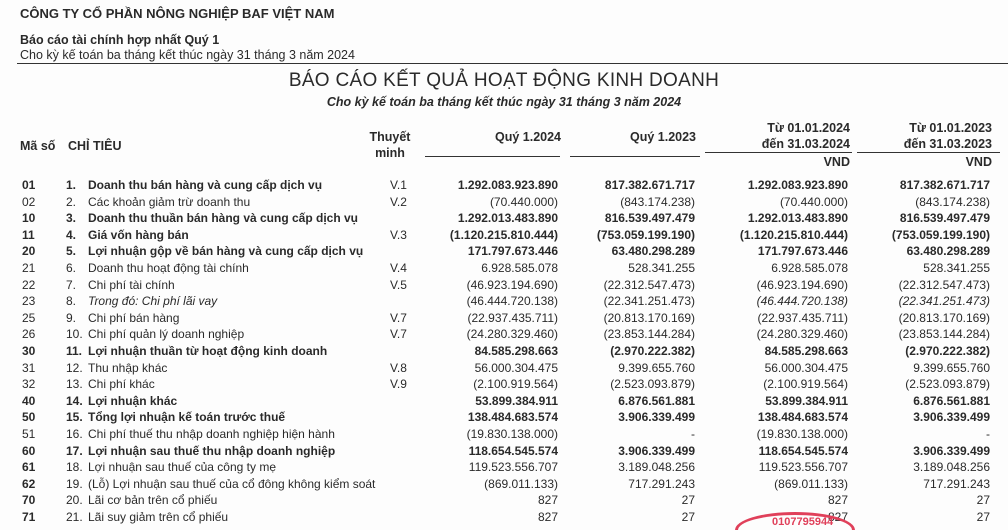 The image size is (1008, 530). Describe the element at coordinates (527, 137) in the screenshot. I see `col-header-q2024: Quý 1.2024` at that location.